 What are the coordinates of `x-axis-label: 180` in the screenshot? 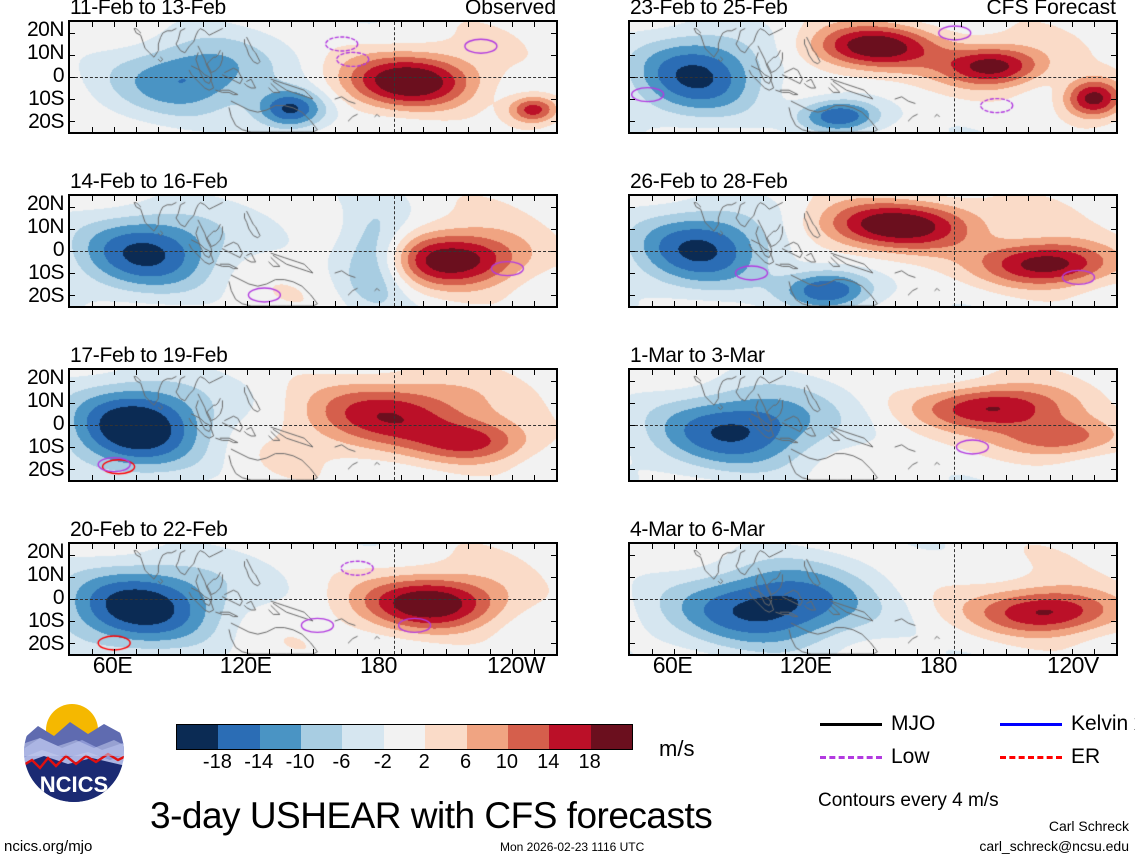 It's located at (938, 665).